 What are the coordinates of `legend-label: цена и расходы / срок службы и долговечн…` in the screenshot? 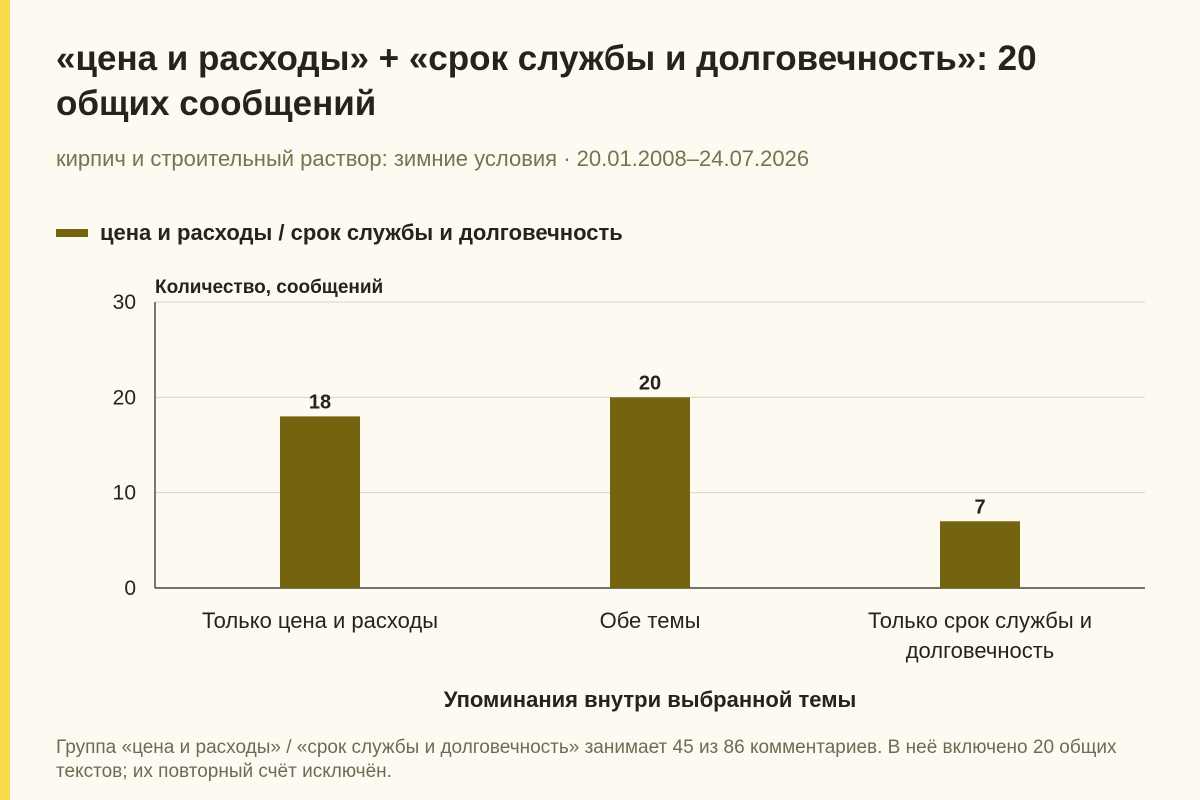 It's located at (361, 232).